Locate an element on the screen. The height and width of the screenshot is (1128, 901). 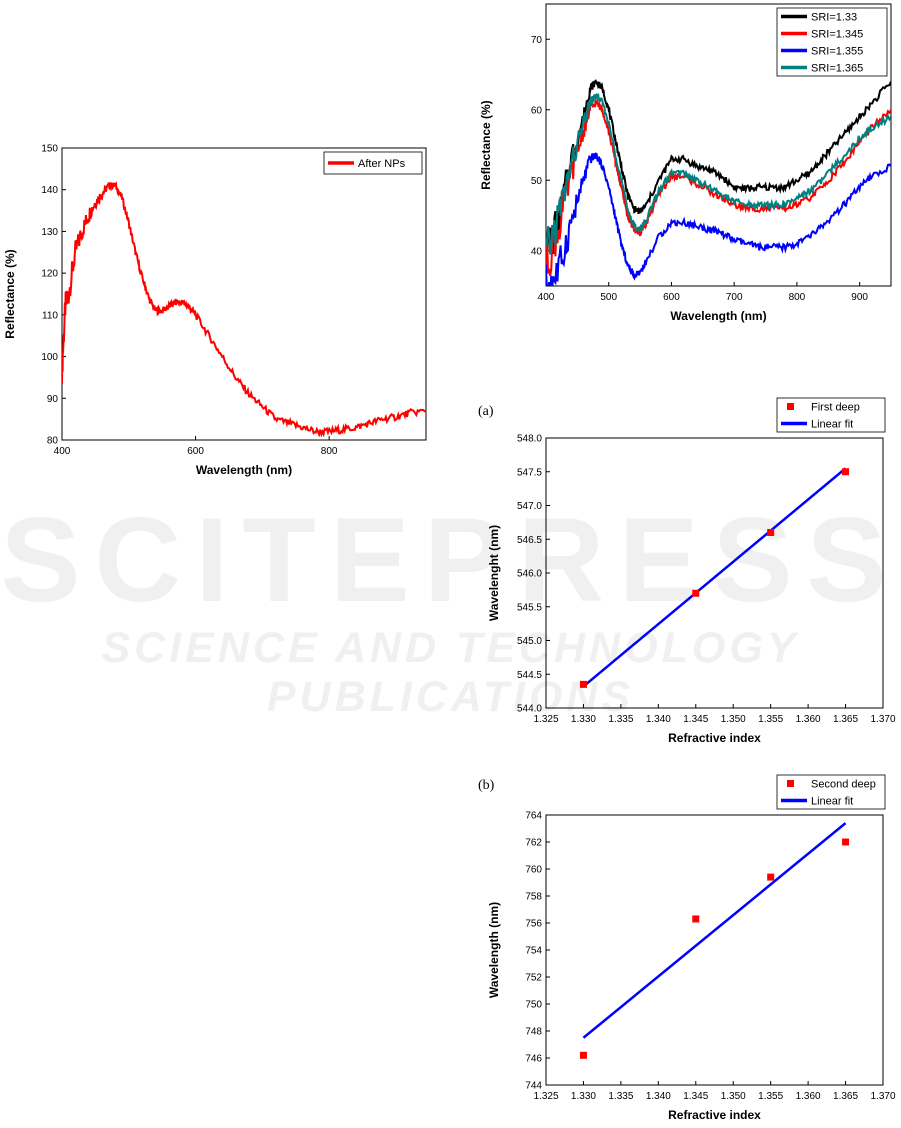
subfigure-label-a: (a) is located at coordinates (486, 411).